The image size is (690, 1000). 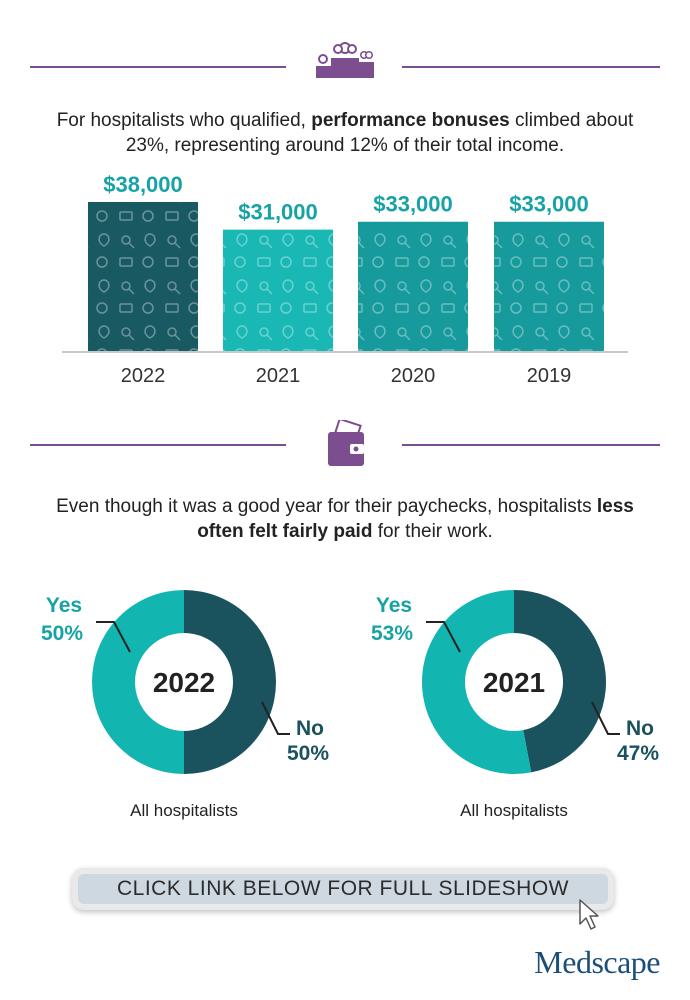 What do you see at coordinates (392, 633) in the screenshot?
I see `donut-yes-value: 53%` at bounding box center [392, 633].